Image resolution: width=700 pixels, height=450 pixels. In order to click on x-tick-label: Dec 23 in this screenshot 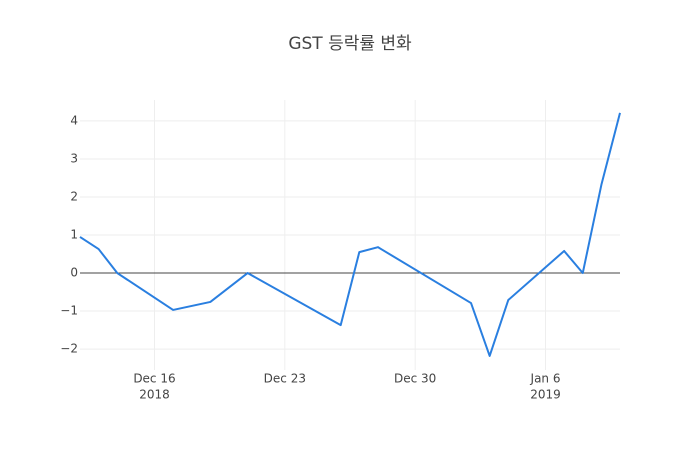, I will do `click(285, 379)`.